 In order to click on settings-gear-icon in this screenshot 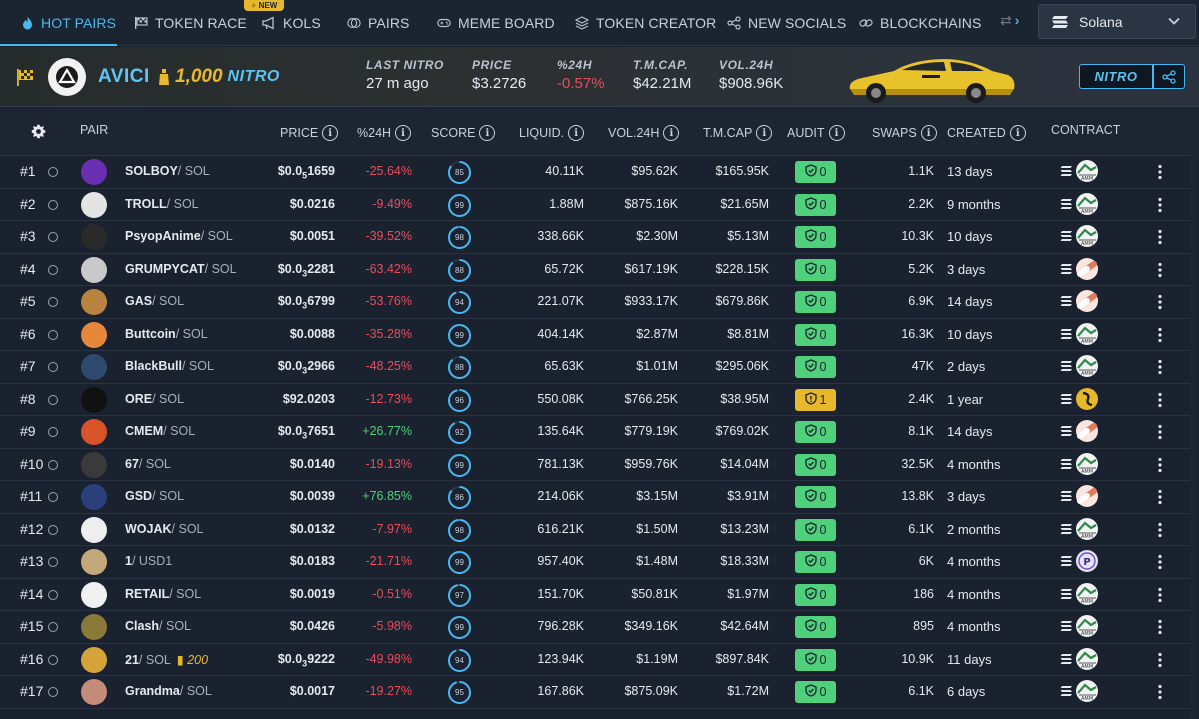, I will do `click(38, 131)`.